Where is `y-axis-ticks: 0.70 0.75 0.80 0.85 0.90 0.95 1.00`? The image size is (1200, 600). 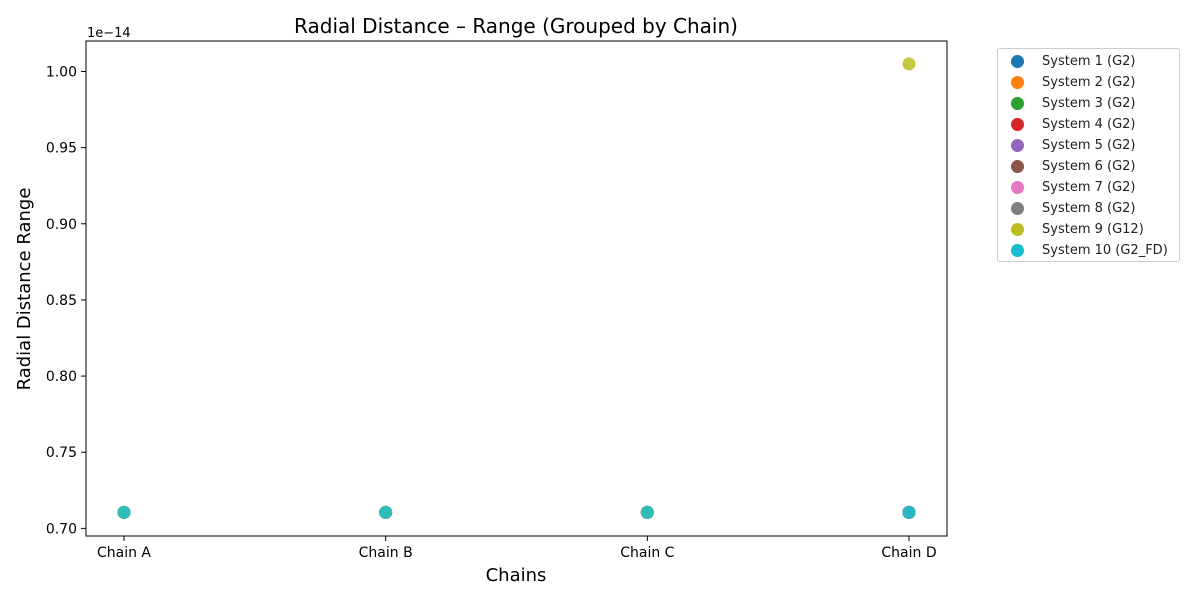 y-axis-ticks: 0.70 0.75 0.80 0.85 0.90 0.95 1.00 is located at coordinates (66, 300).